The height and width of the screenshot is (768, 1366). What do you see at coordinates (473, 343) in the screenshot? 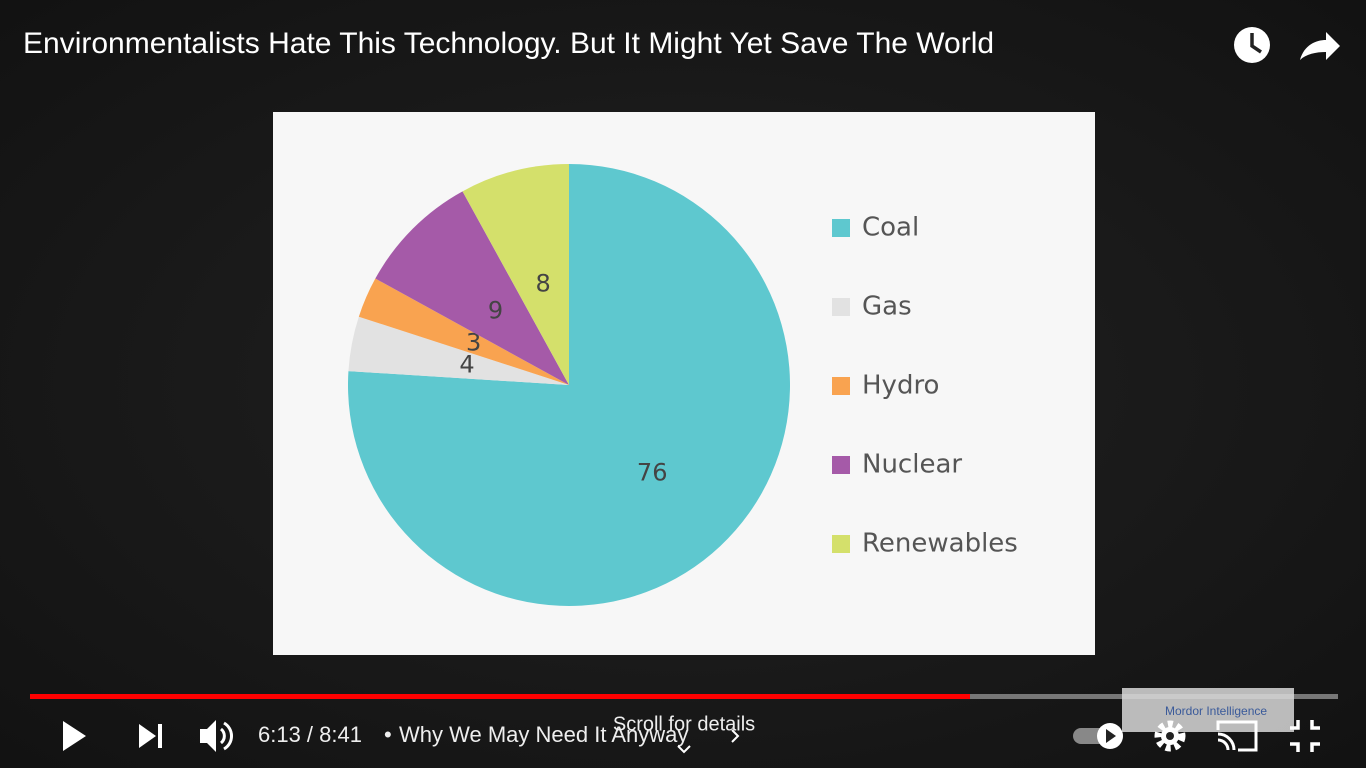
I see `value-label: 3` at bounding box center [473, 343].